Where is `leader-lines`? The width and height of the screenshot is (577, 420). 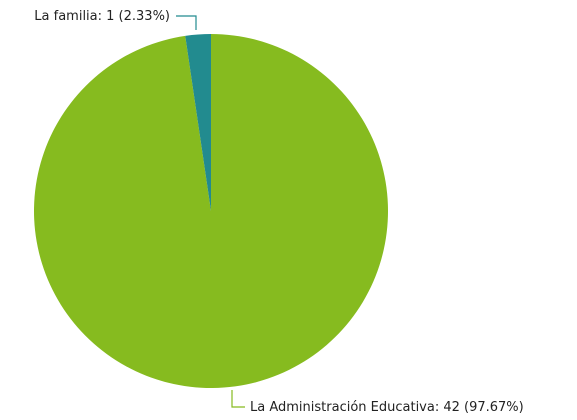
leader-lines is located at coordinates (210, 211).